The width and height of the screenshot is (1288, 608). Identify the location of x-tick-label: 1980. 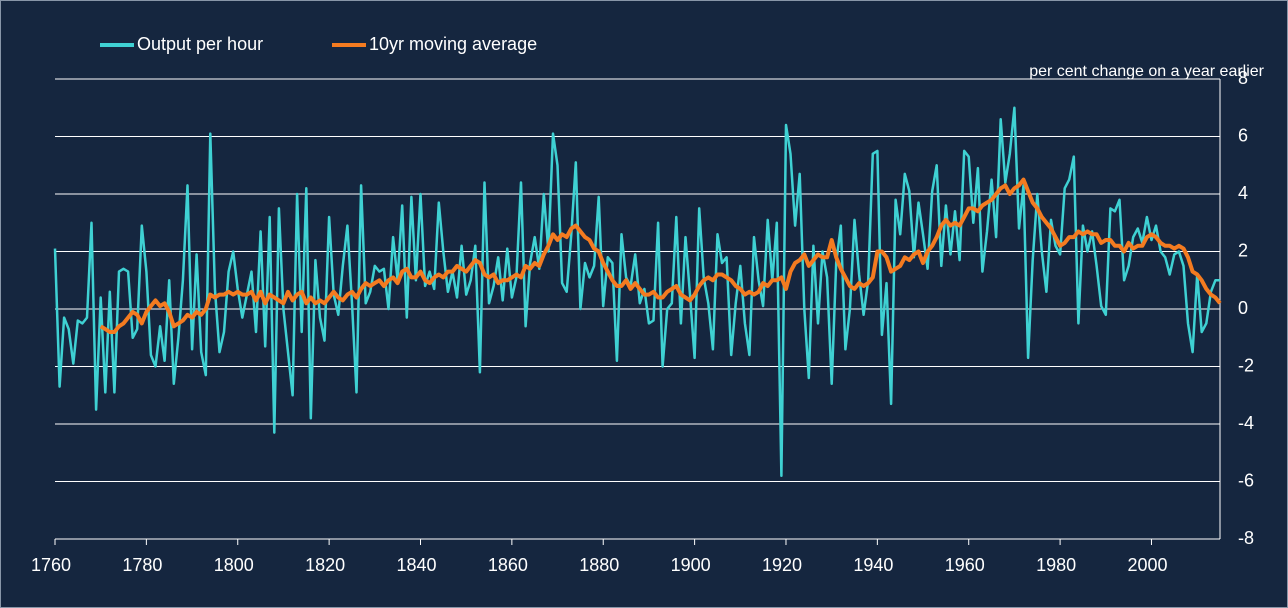
(1056, 565).